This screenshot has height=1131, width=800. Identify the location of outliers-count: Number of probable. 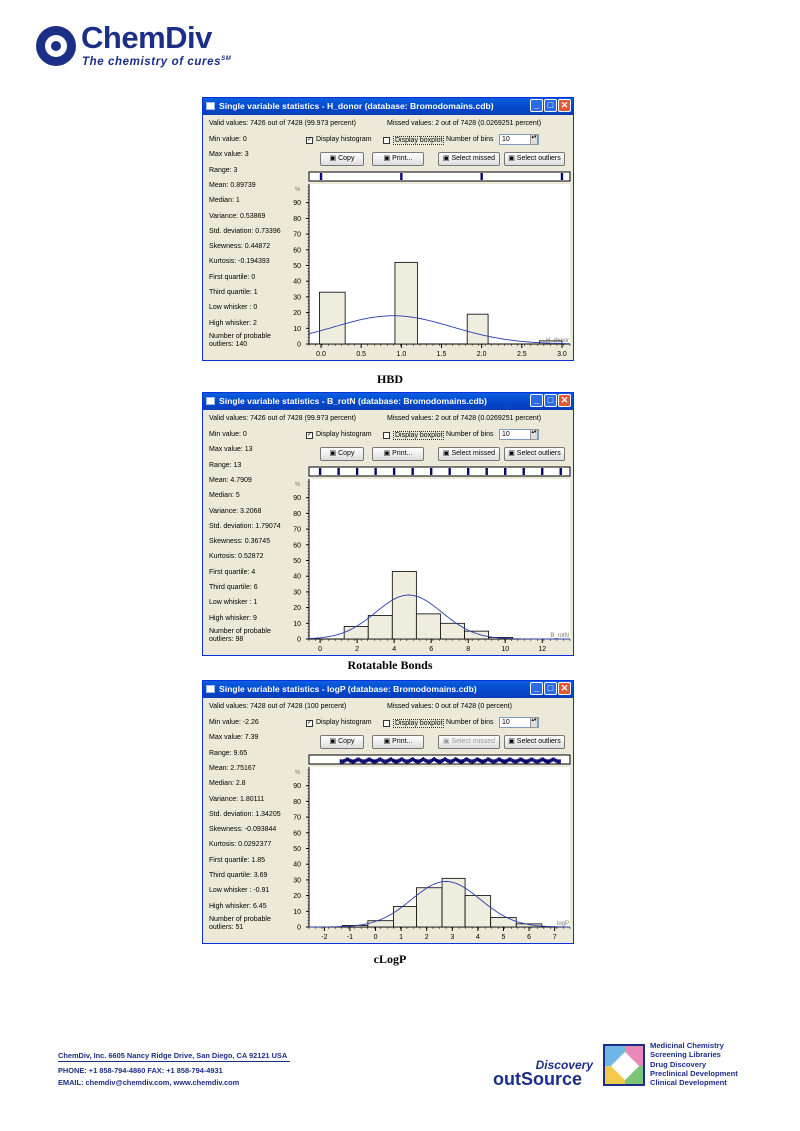
(240, 919).